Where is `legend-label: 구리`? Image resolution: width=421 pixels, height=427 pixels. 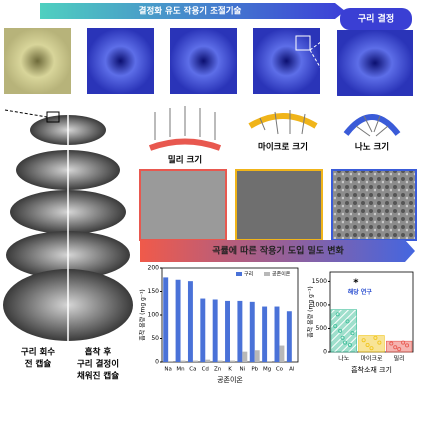 legend-label: 구리 is located at coordinates (248, 274).